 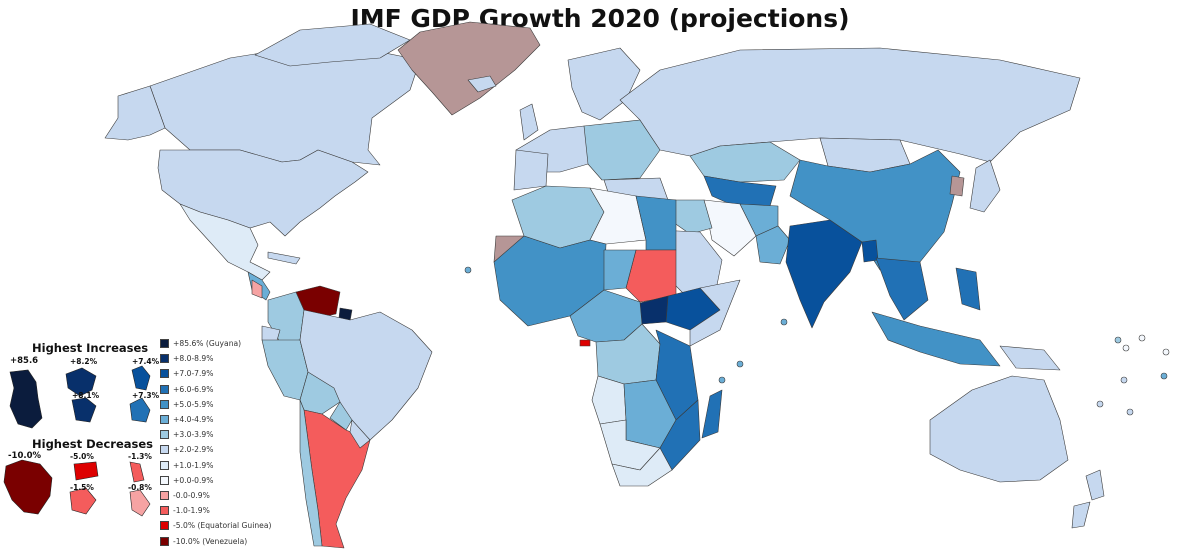 I want to click on legend-item: +2.0-2.9%, so click(x=215, y=449).